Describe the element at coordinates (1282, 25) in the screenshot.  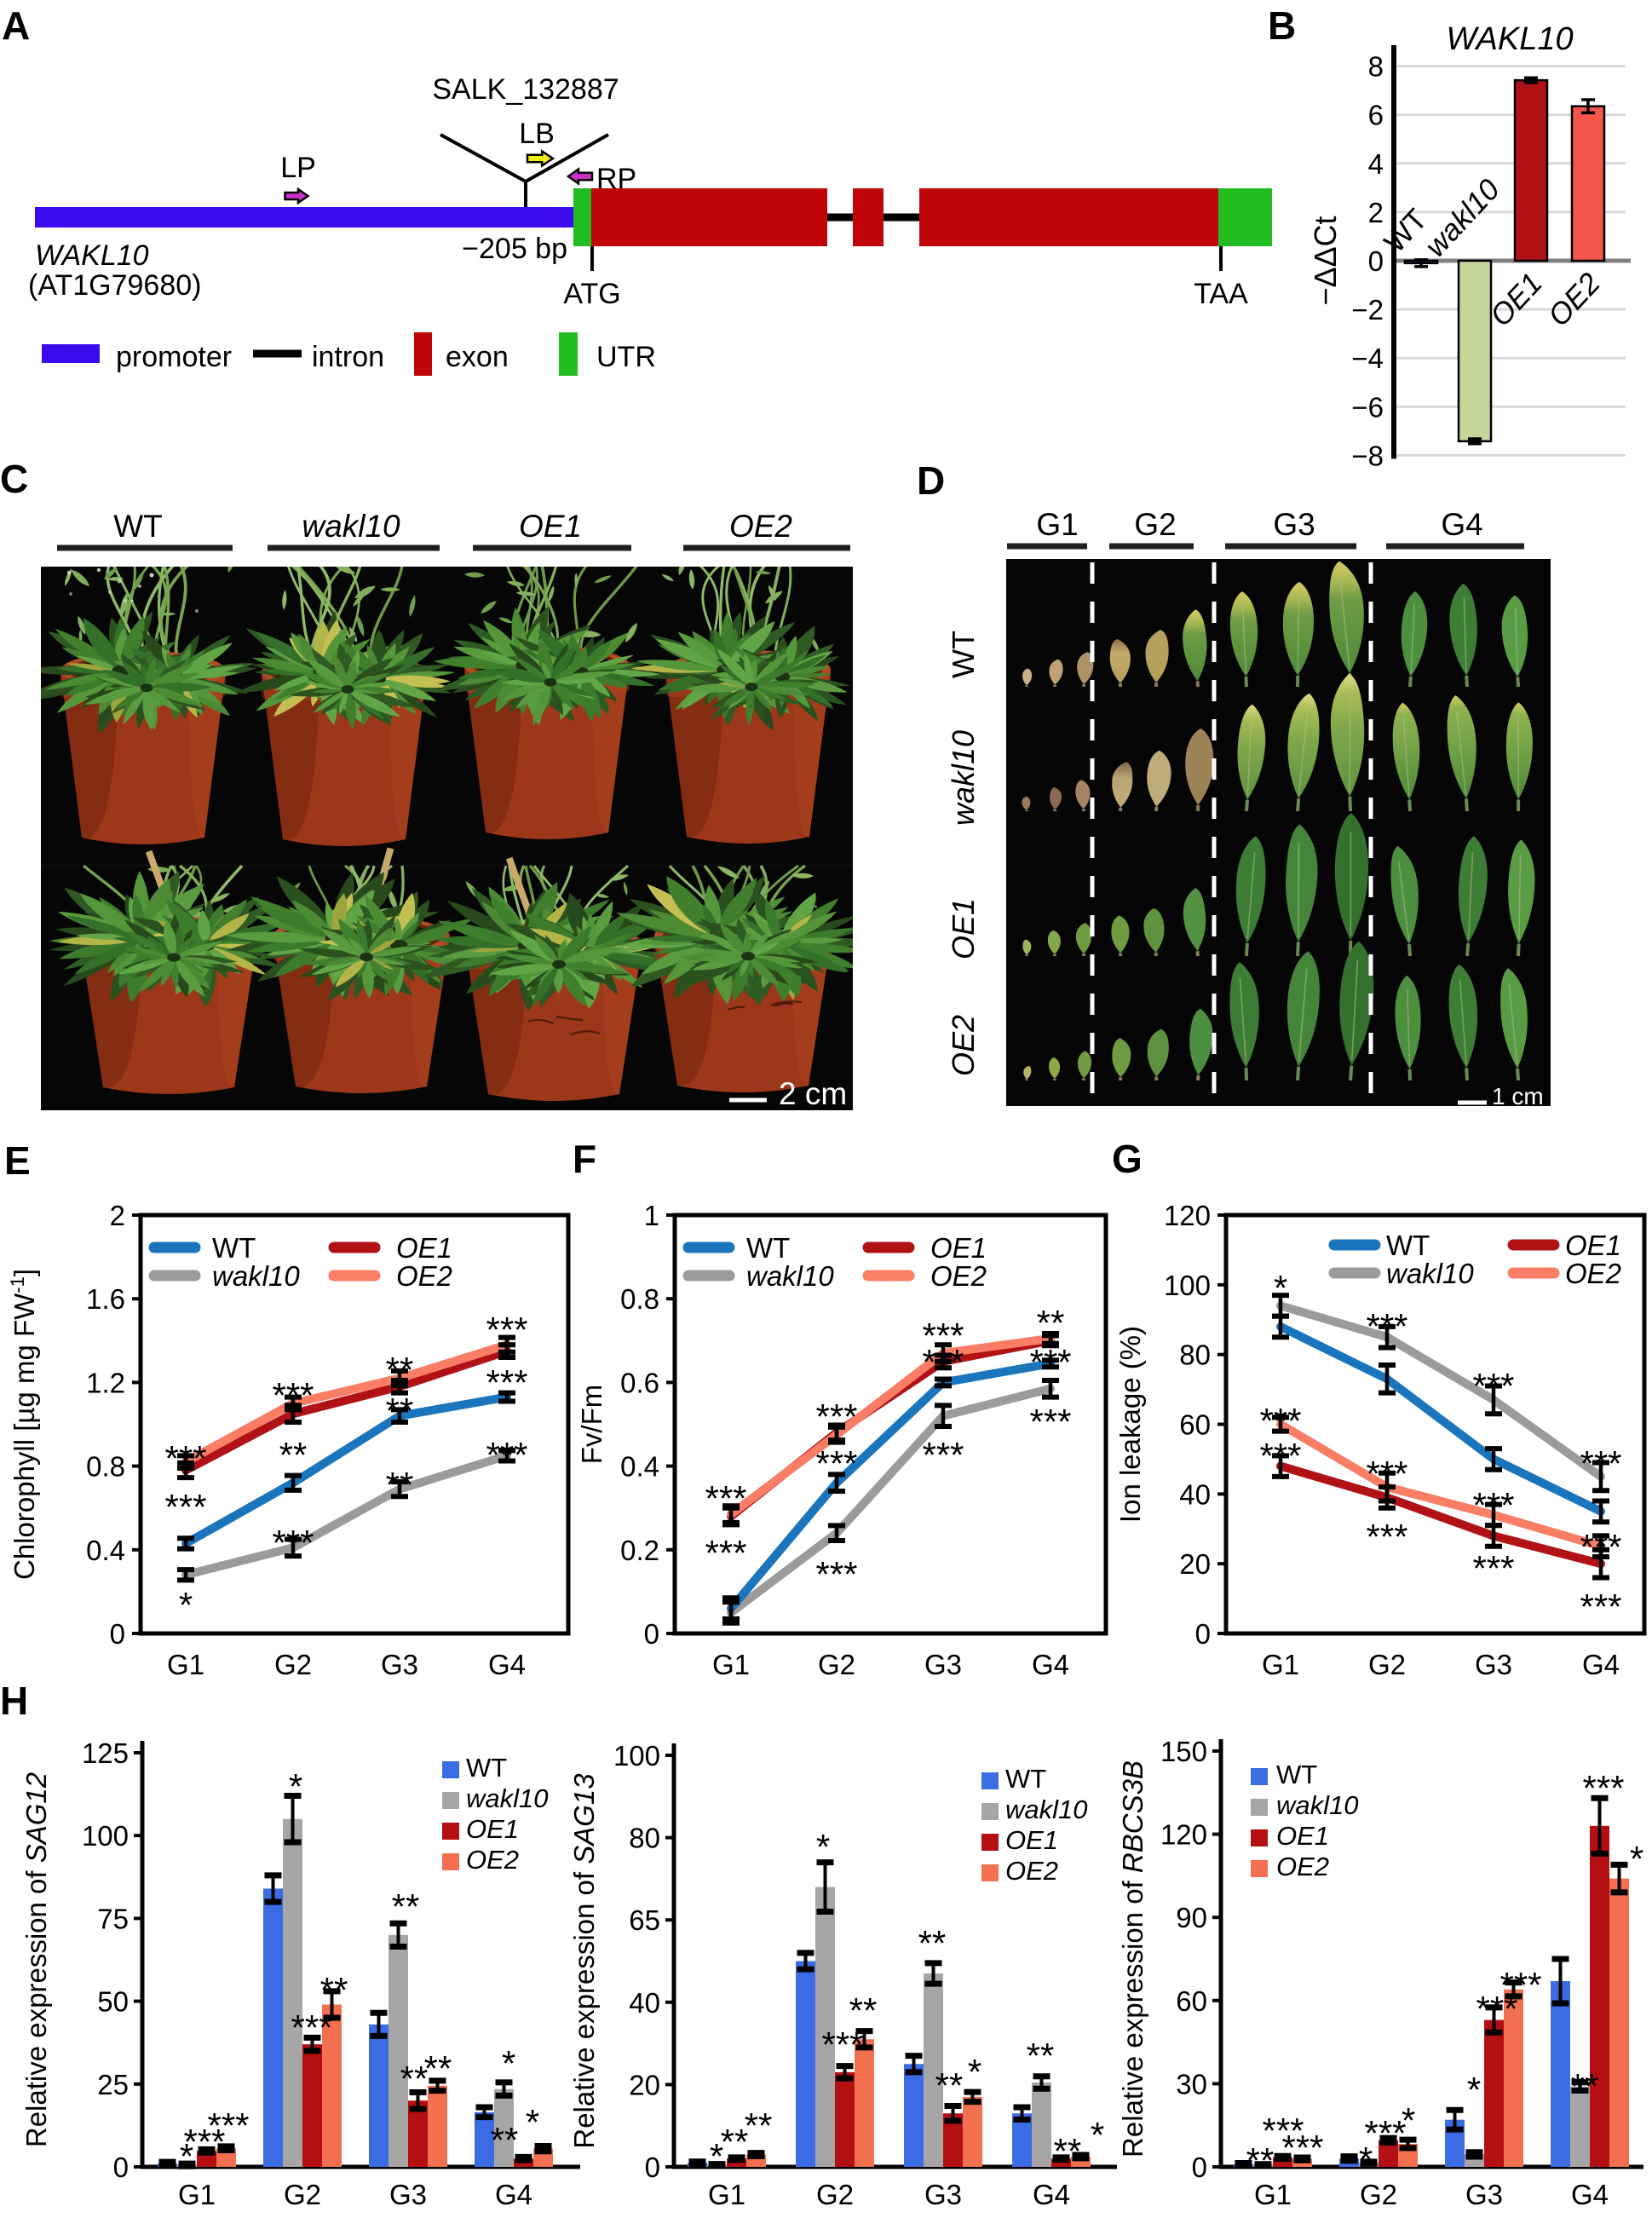
I see `svg-text: B` at that location.